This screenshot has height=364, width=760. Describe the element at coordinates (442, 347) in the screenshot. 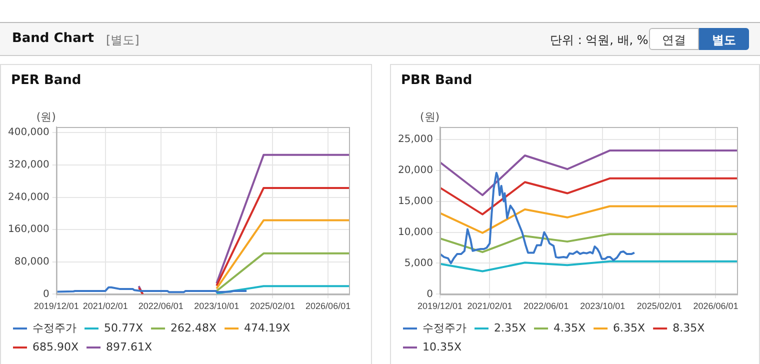

I see `legend-label: 10.35X` at that location.